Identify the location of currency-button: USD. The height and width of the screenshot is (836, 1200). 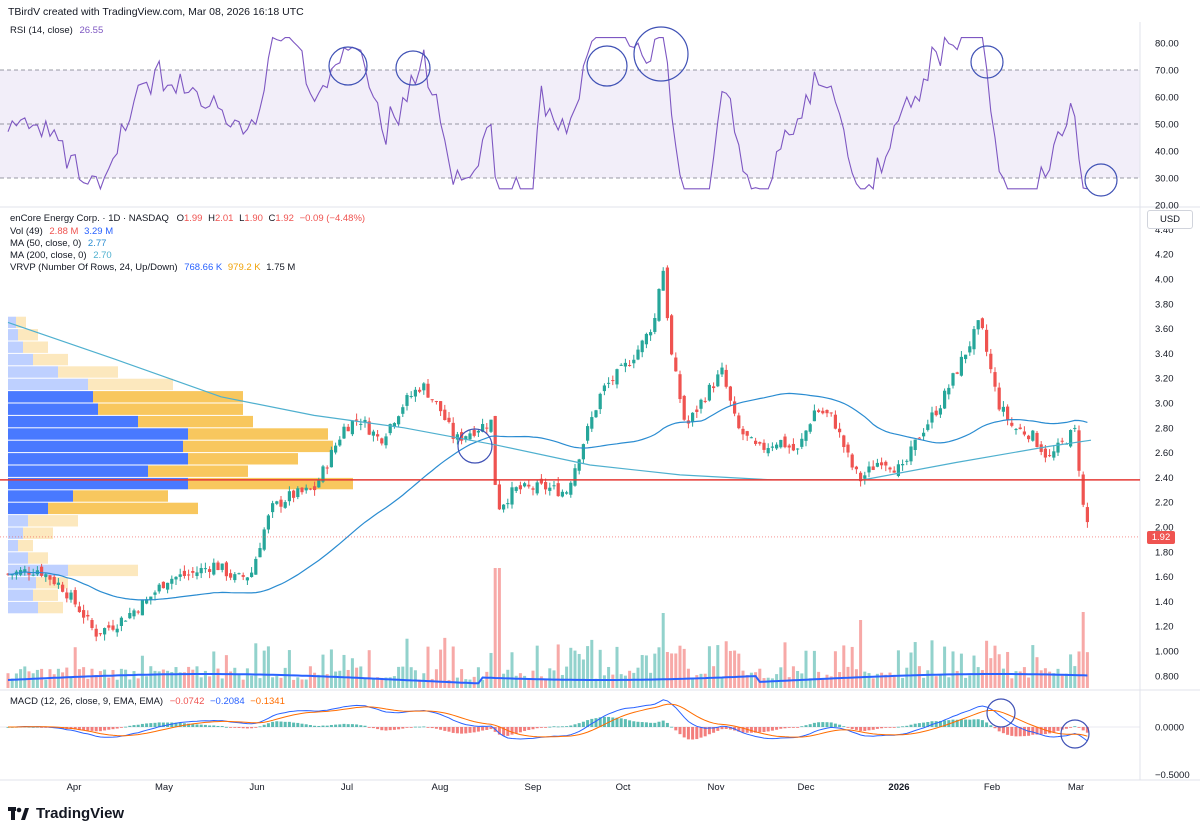
(1170, 219).